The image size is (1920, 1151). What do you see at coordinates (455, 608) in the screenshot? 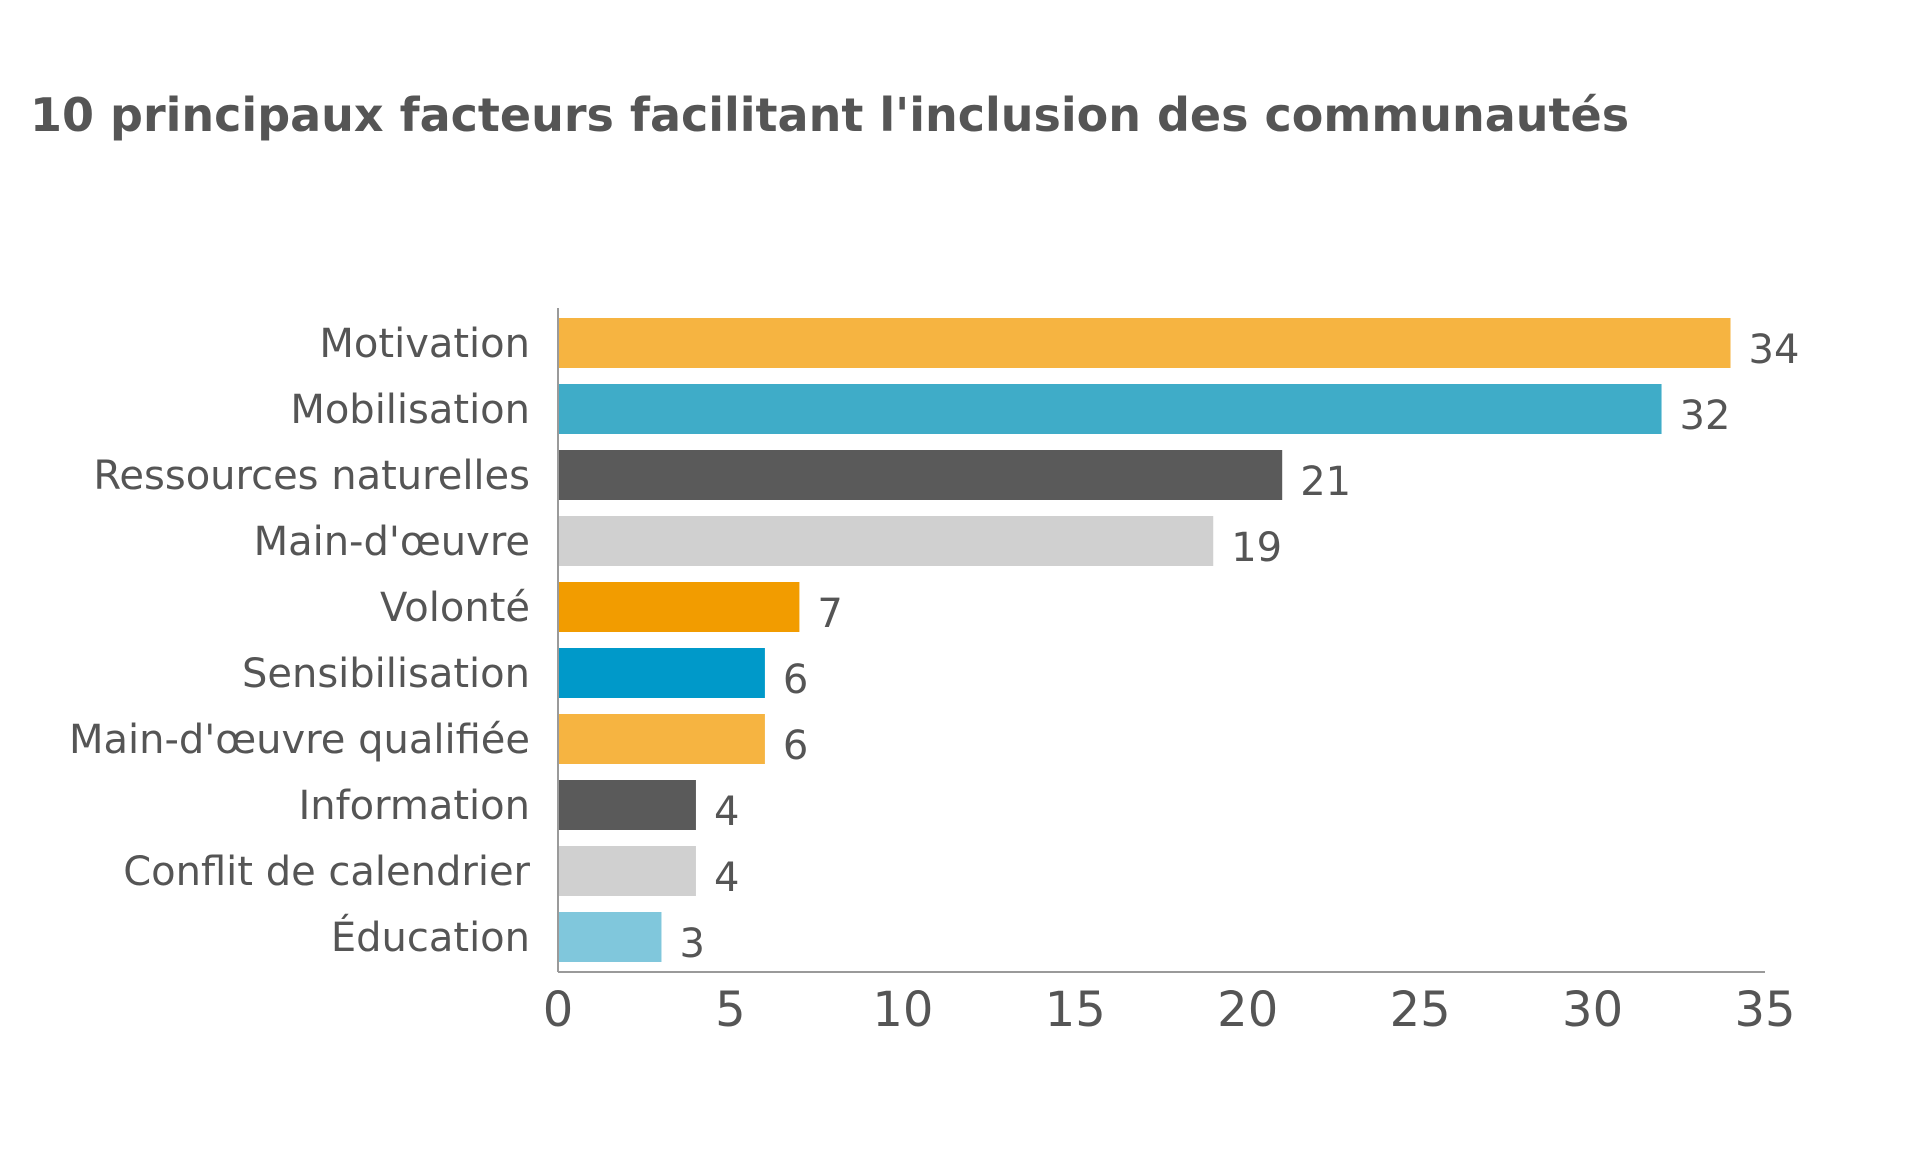
I see `category-label: Volonté` at bounding box center [455, 608].